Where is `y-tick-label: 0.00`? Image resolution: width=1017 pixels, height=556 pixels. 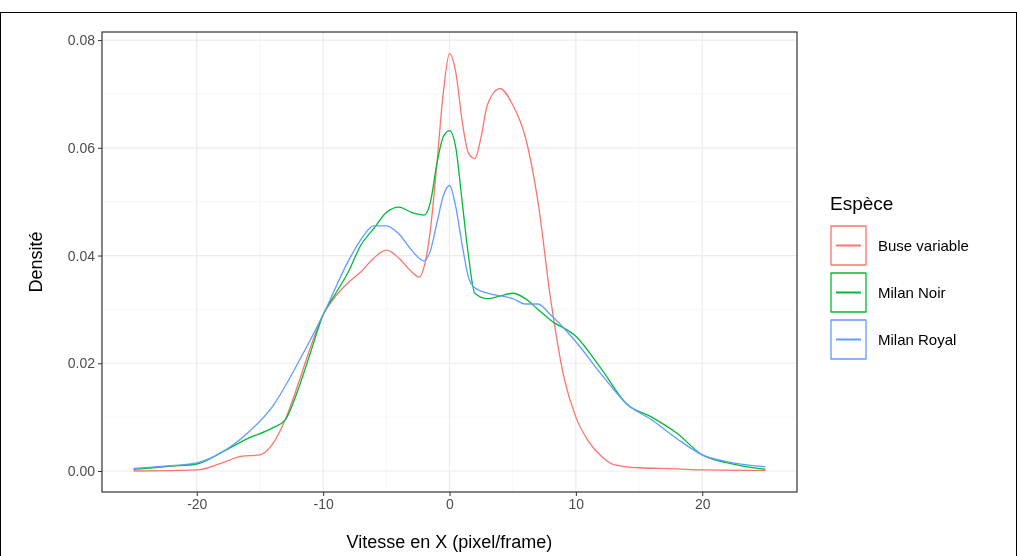 y-tick-label: 0.00 is located at coordinates (81, 470).